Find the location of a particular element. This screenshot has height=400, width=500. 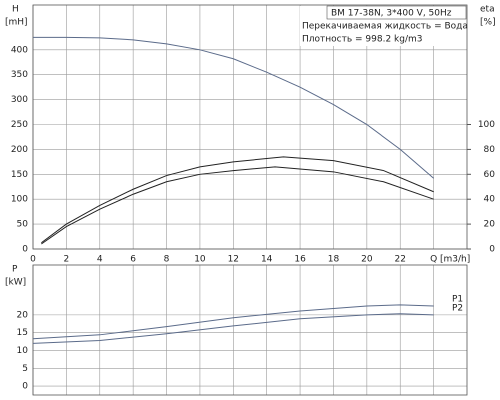

x-tick-label: 6 is located at coordinates (133, 260).